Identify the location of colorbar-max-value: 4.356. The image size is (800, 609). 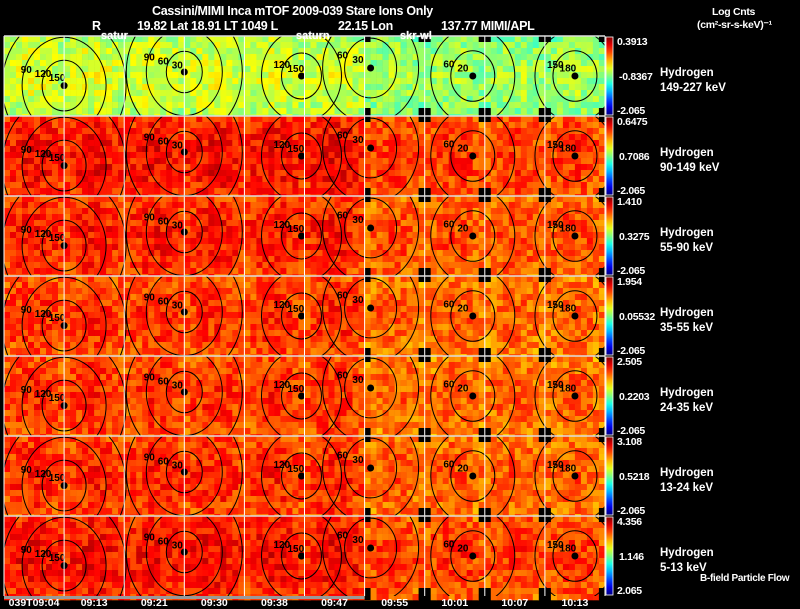
(629, 522).